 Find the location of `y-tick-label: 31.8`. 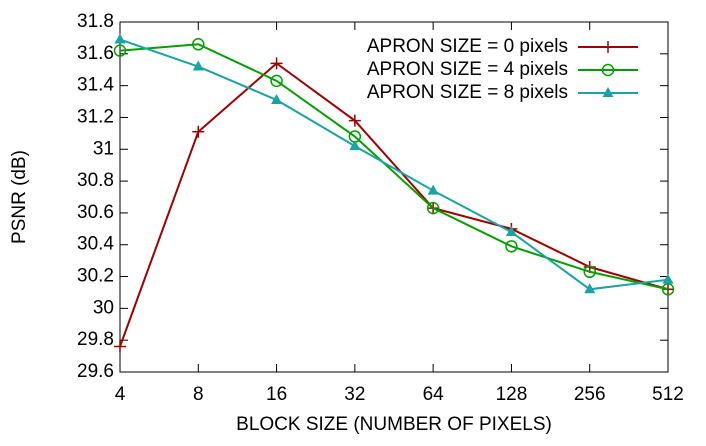

y-tick-label: 31.8 is located at coordinates (95, 21).